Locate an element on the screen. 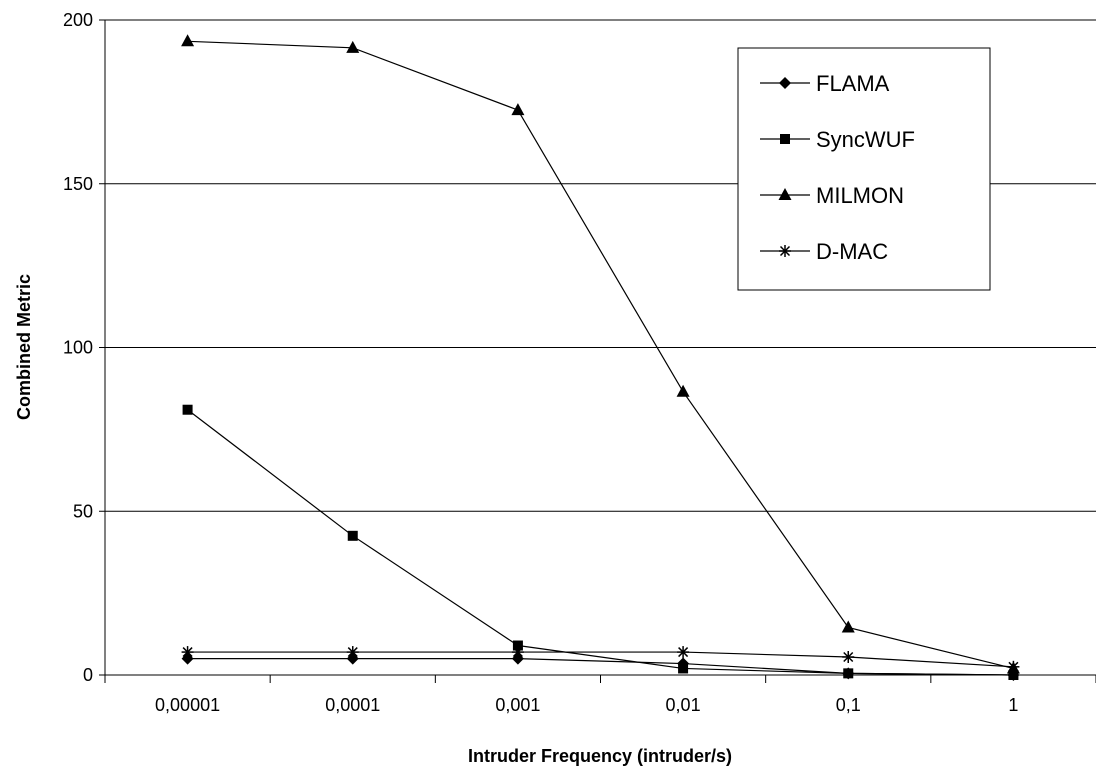  y-axis-title: Combined Metric is located at coordinates (24, 347).